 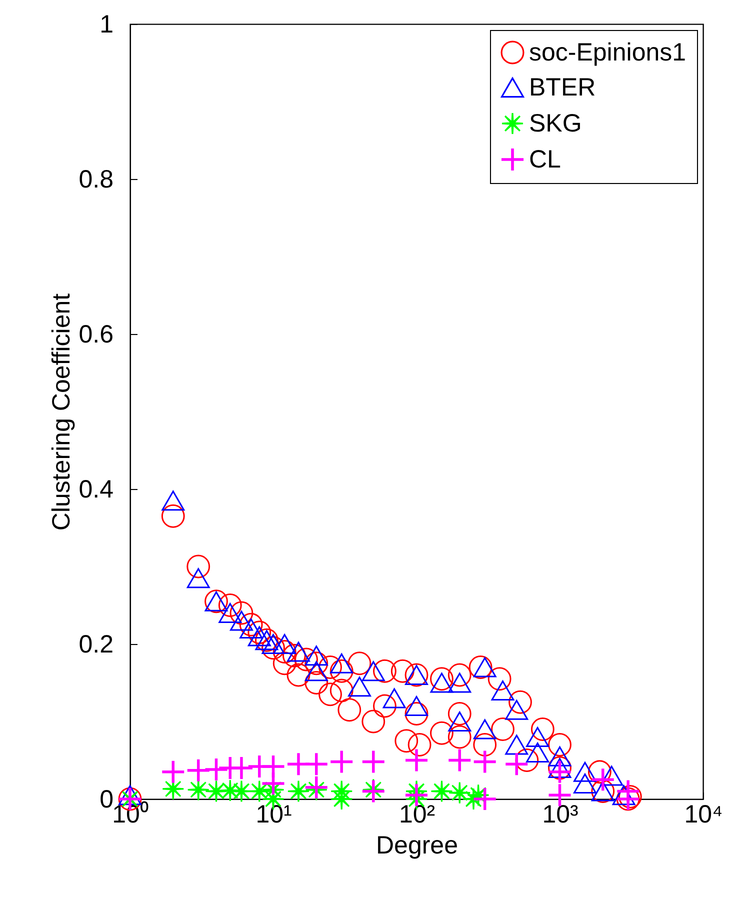 What do you see at coordinates (96, 644) in the screenshot?
I see `y-tick-label: 0.2` at bounding box center [96, 644].